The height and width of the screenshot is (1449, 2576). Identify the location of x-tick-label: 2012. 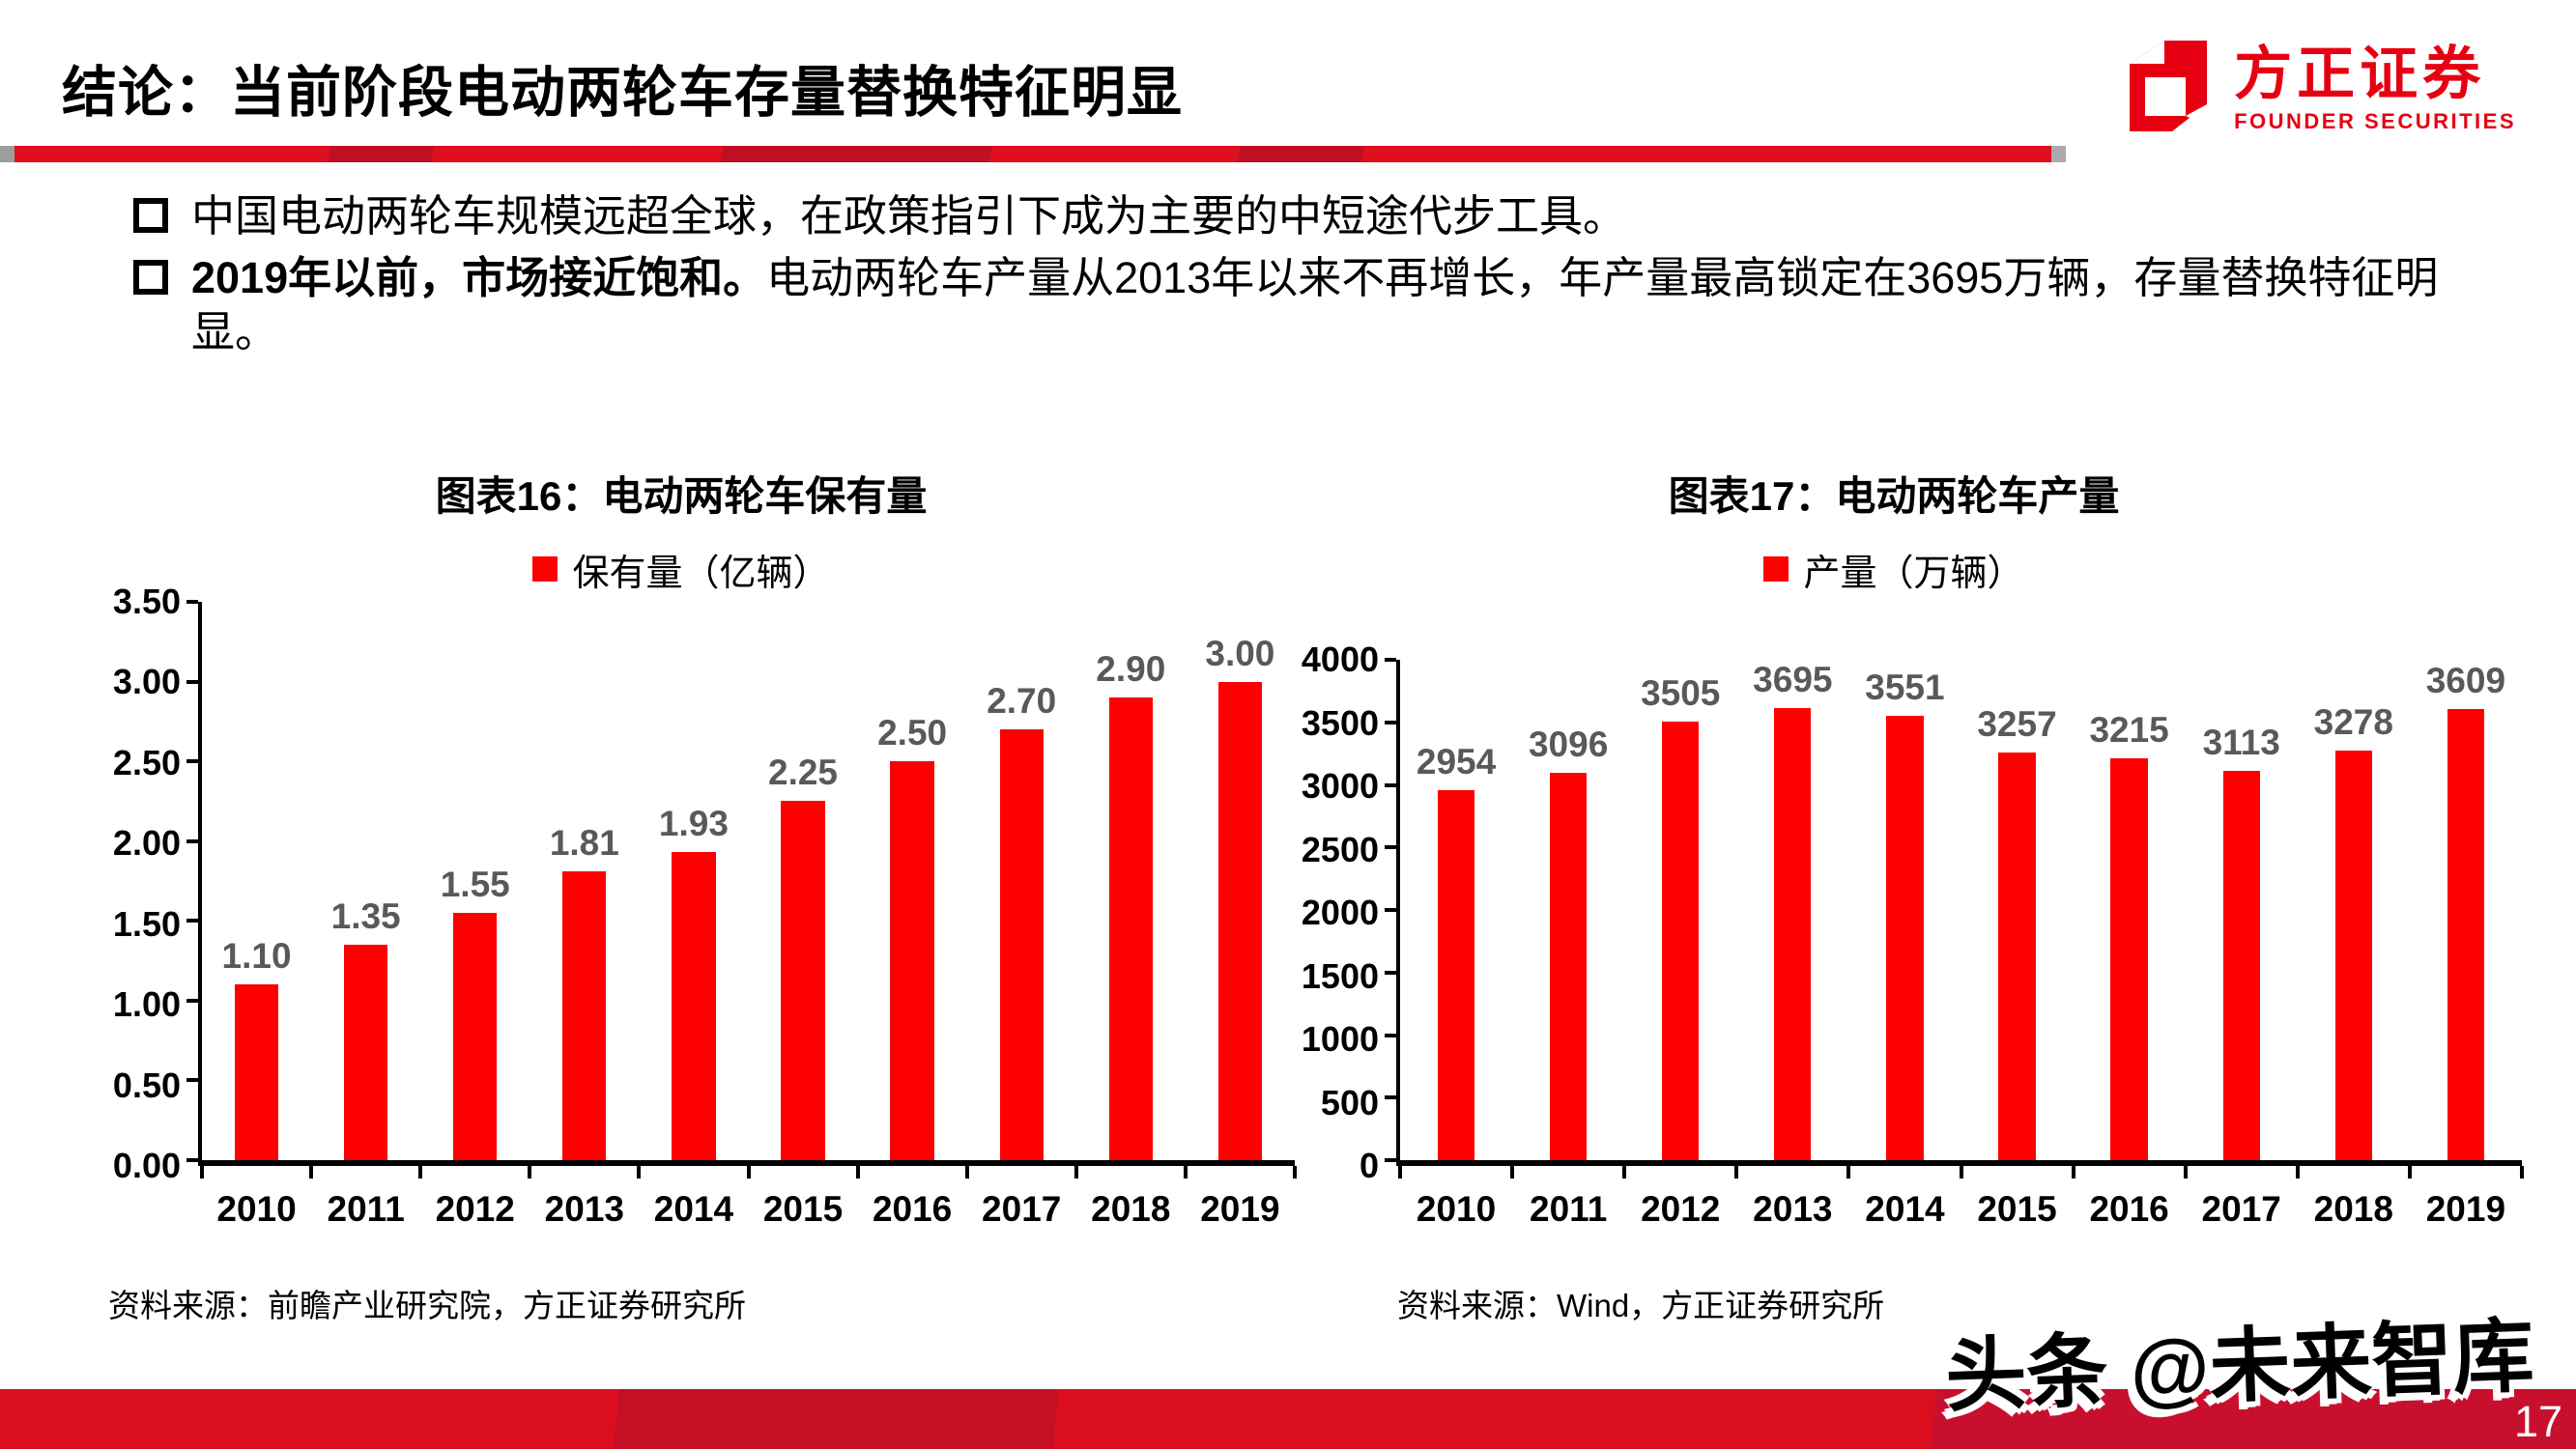
(475, 1209).